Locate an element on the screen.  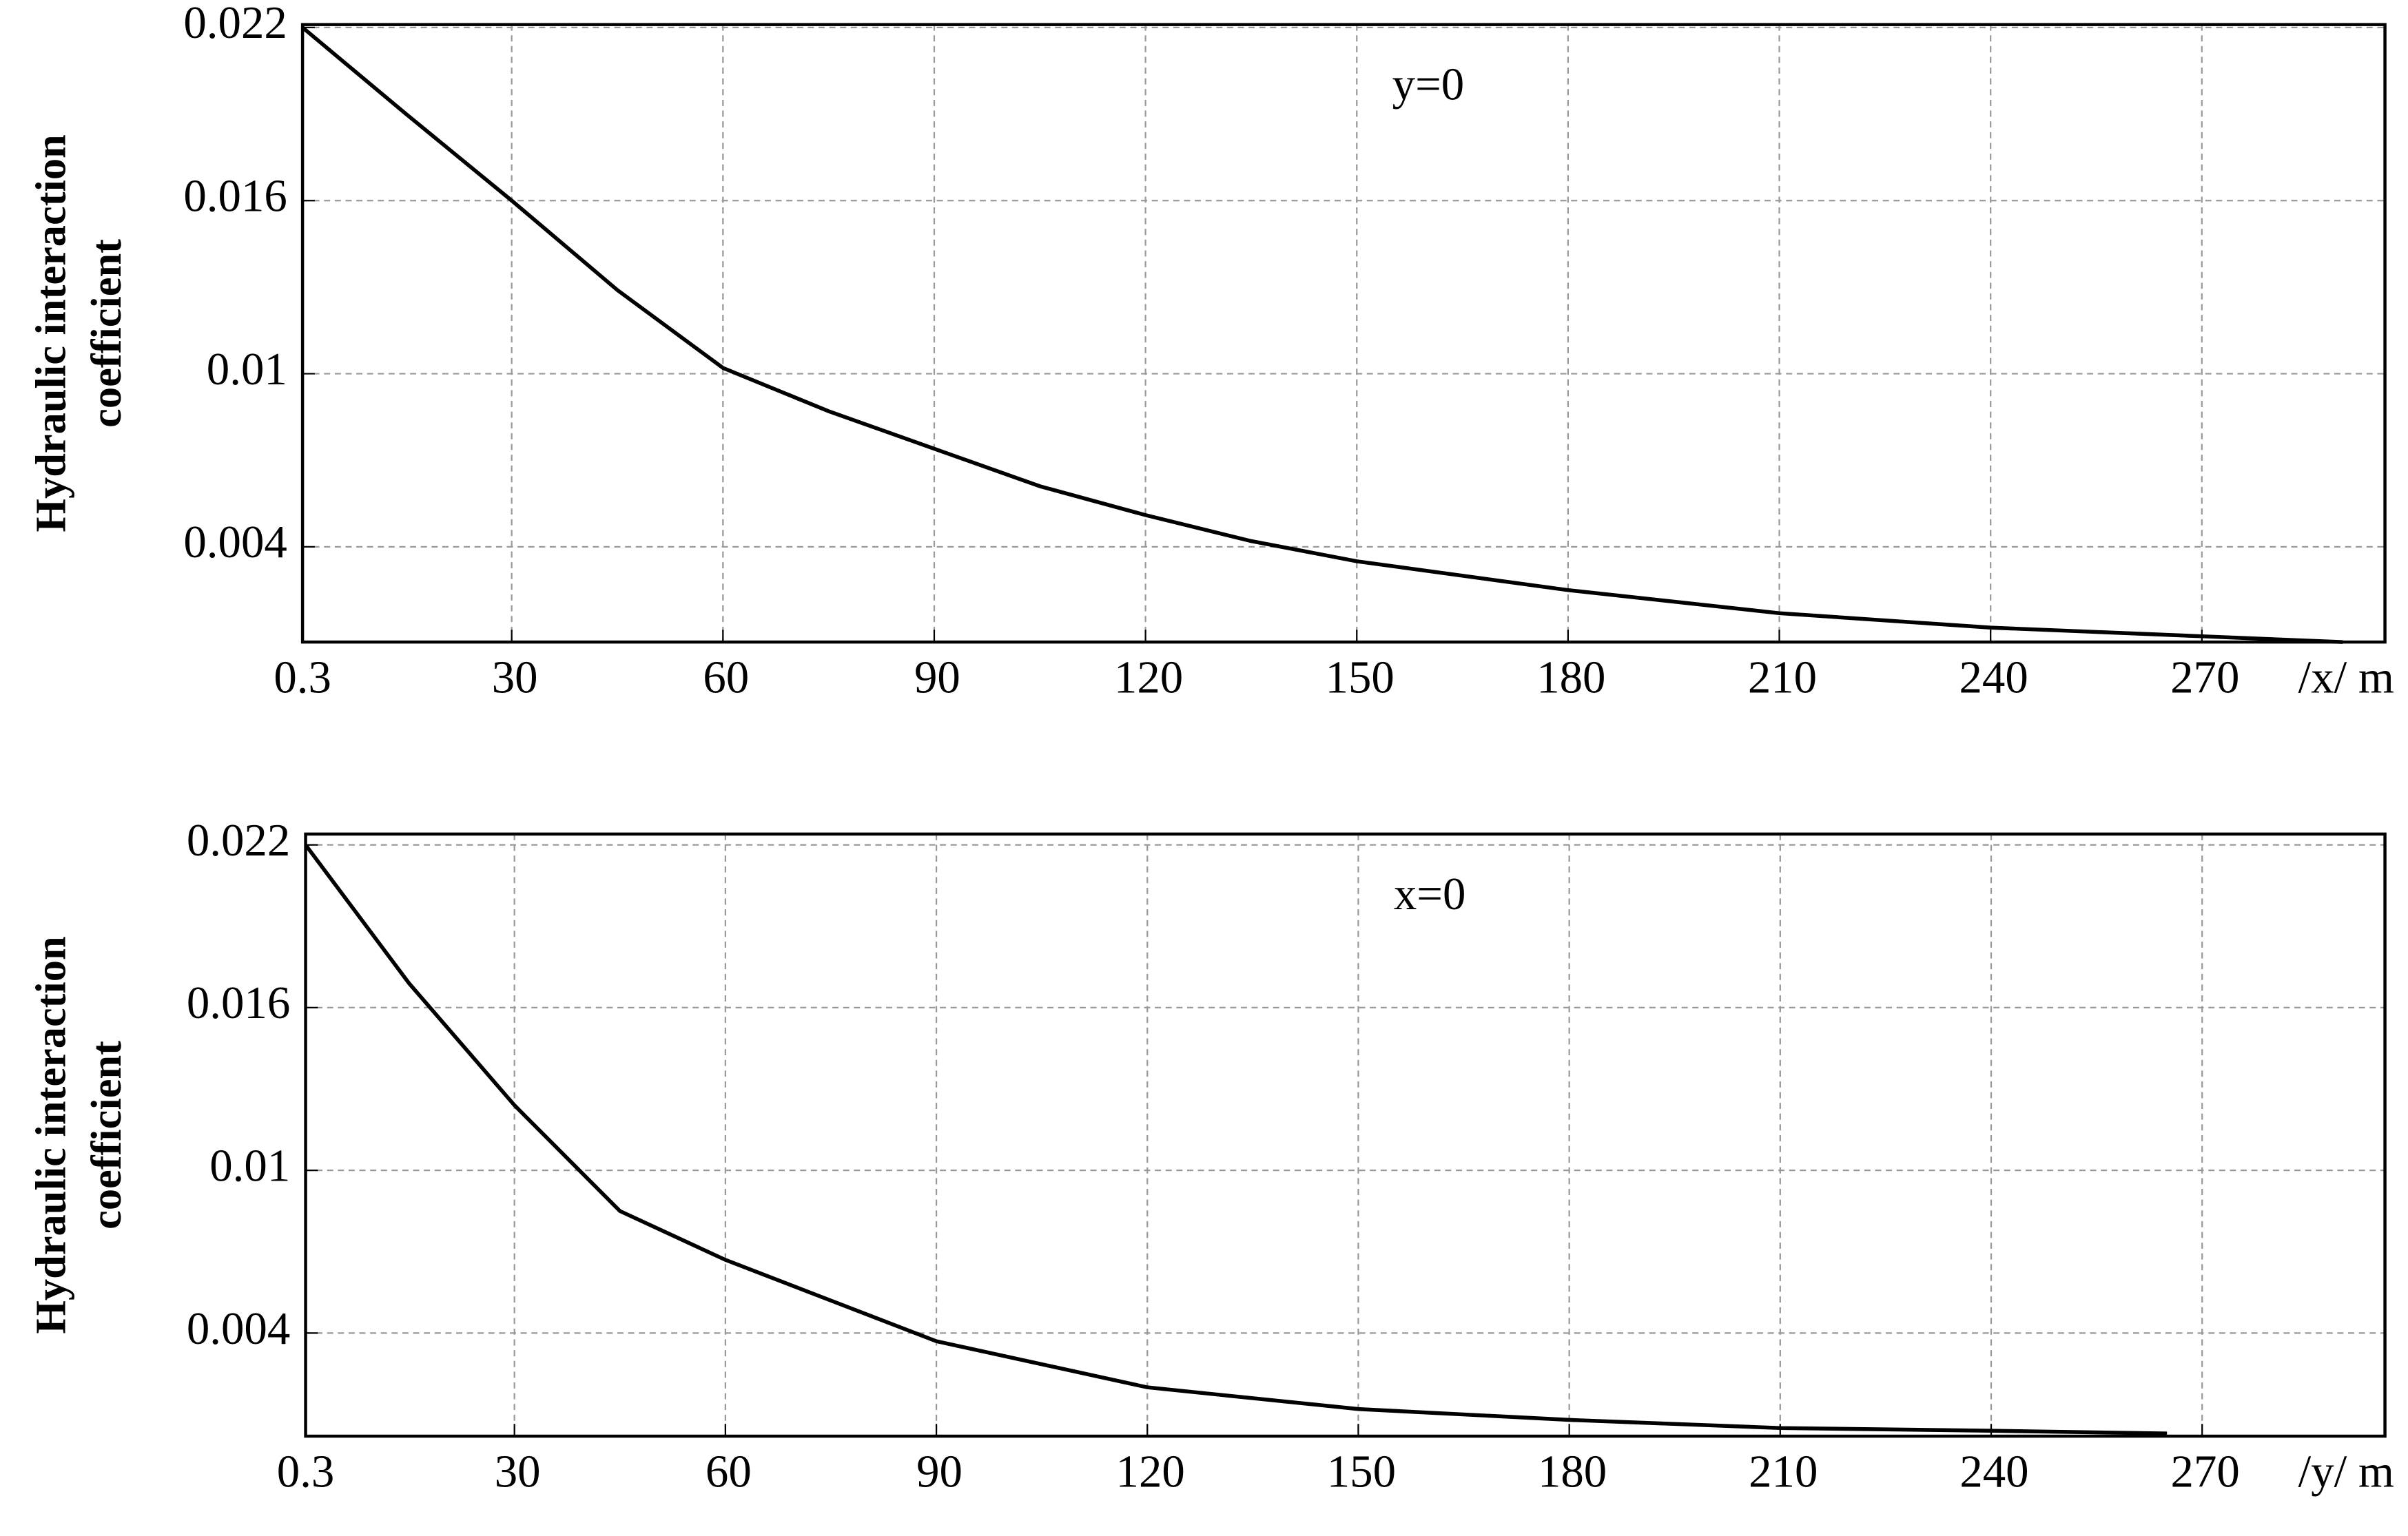
annotation: y=0 is located at coordinates (1428, 85).